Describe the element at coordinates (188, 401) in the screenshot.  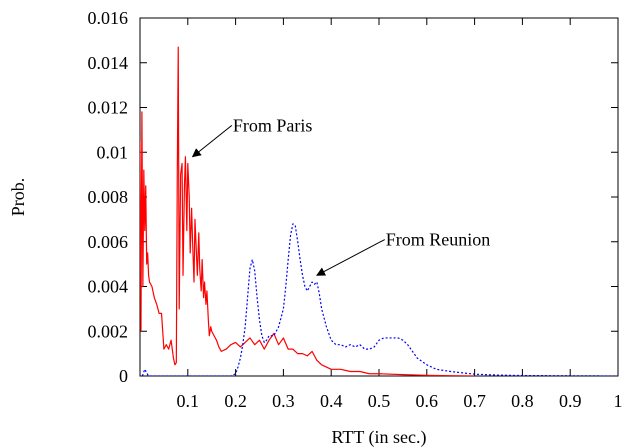
I see `x-tick-label: 0.1` at that location.